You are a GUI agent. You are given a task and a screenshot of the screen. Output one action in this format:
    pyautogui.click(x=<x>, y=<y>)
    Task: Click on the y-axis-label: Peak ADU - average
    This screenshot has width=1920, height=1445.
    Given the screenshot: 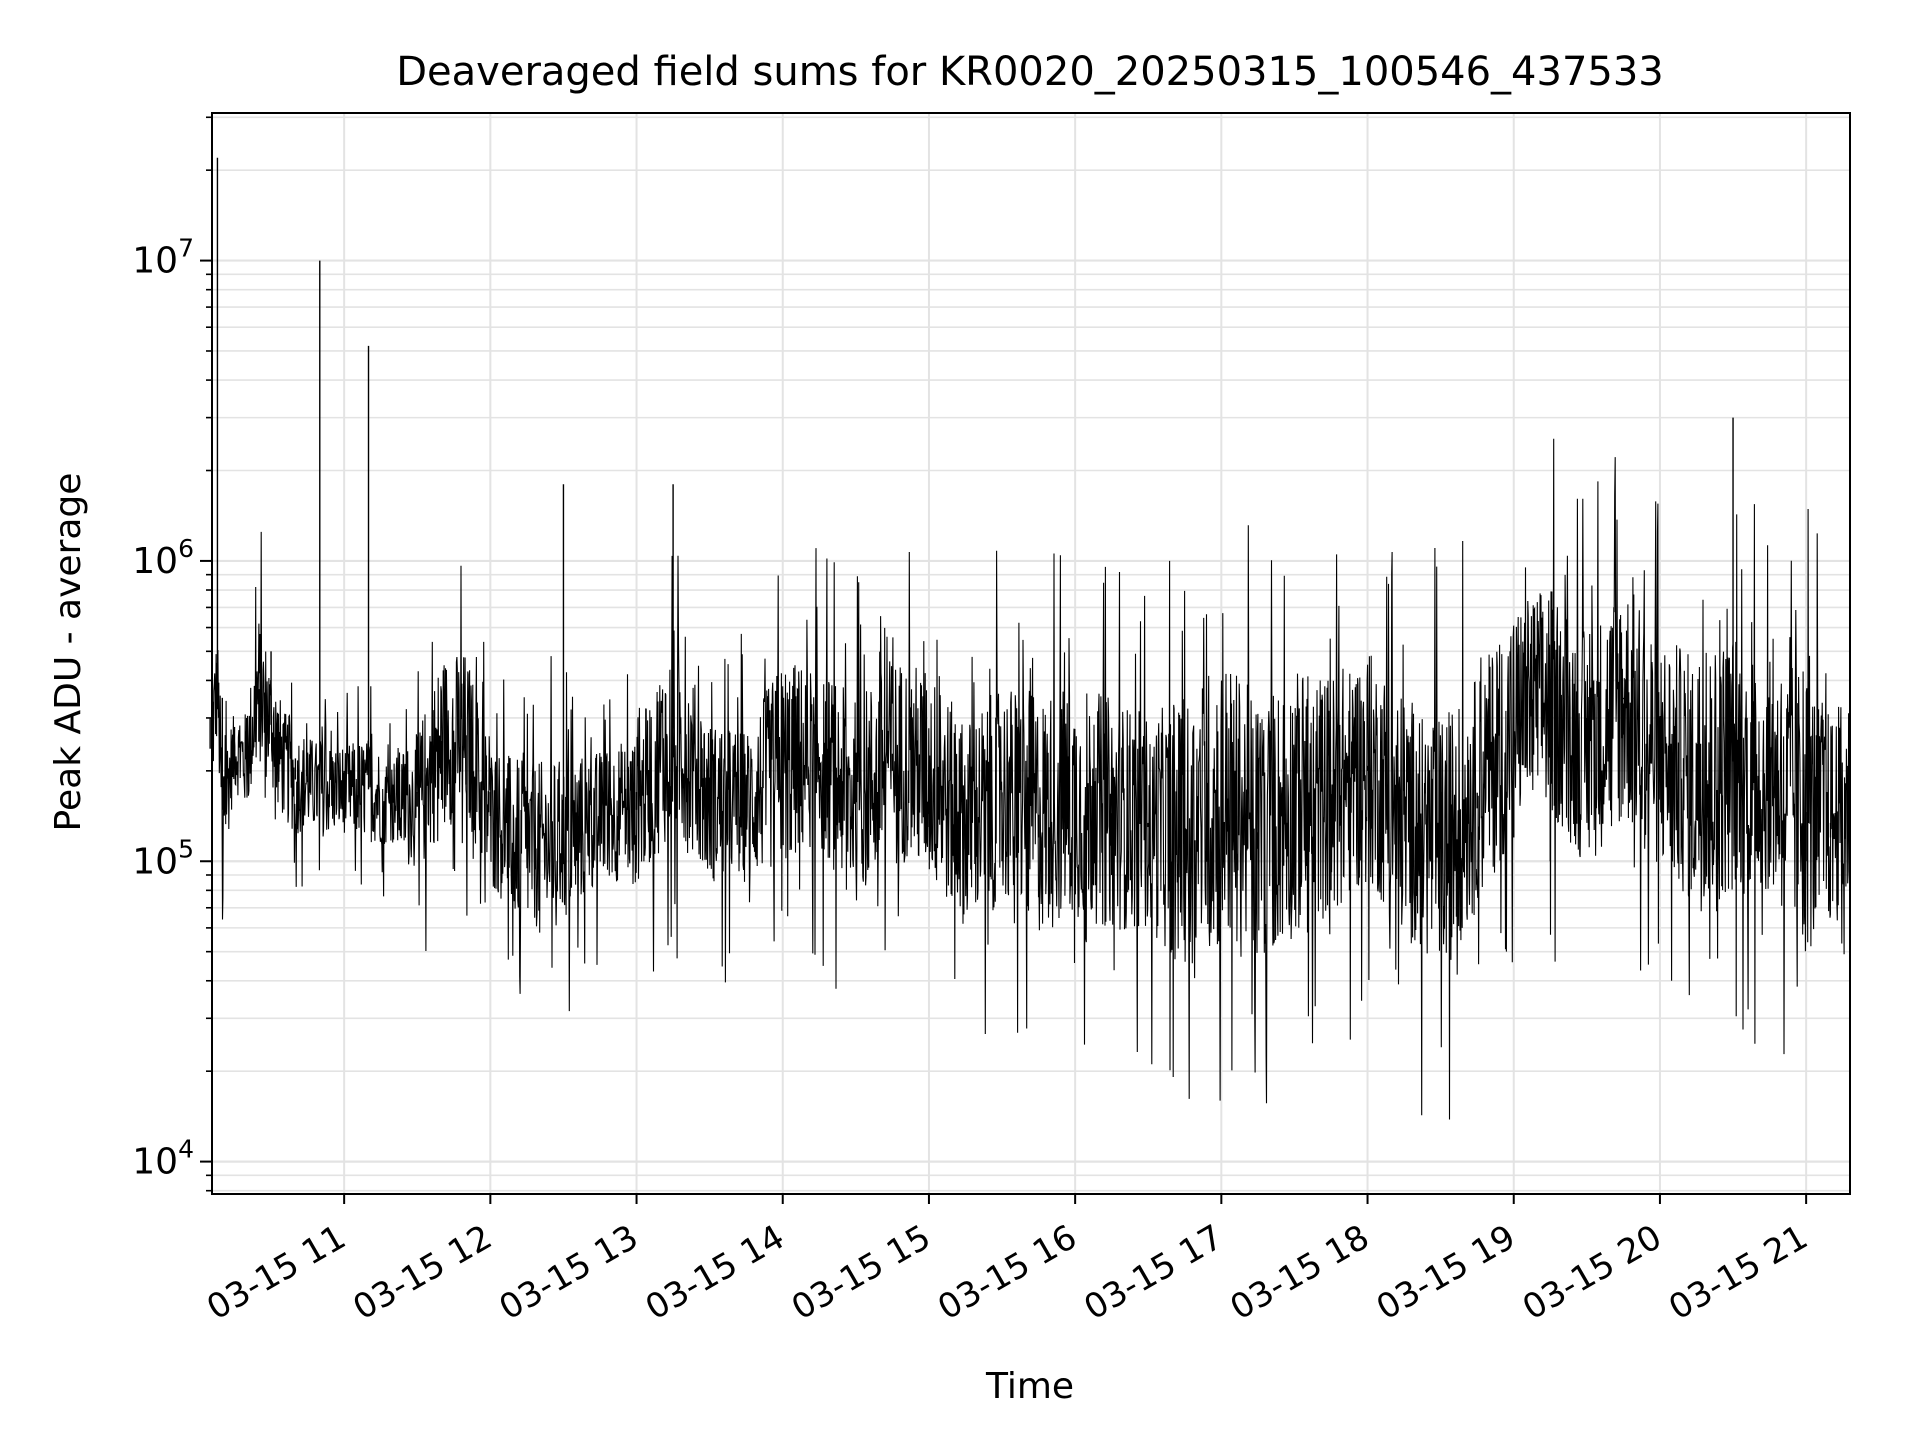 What is the action you would take?
    pyautogui.click(x=68, y=652)
    